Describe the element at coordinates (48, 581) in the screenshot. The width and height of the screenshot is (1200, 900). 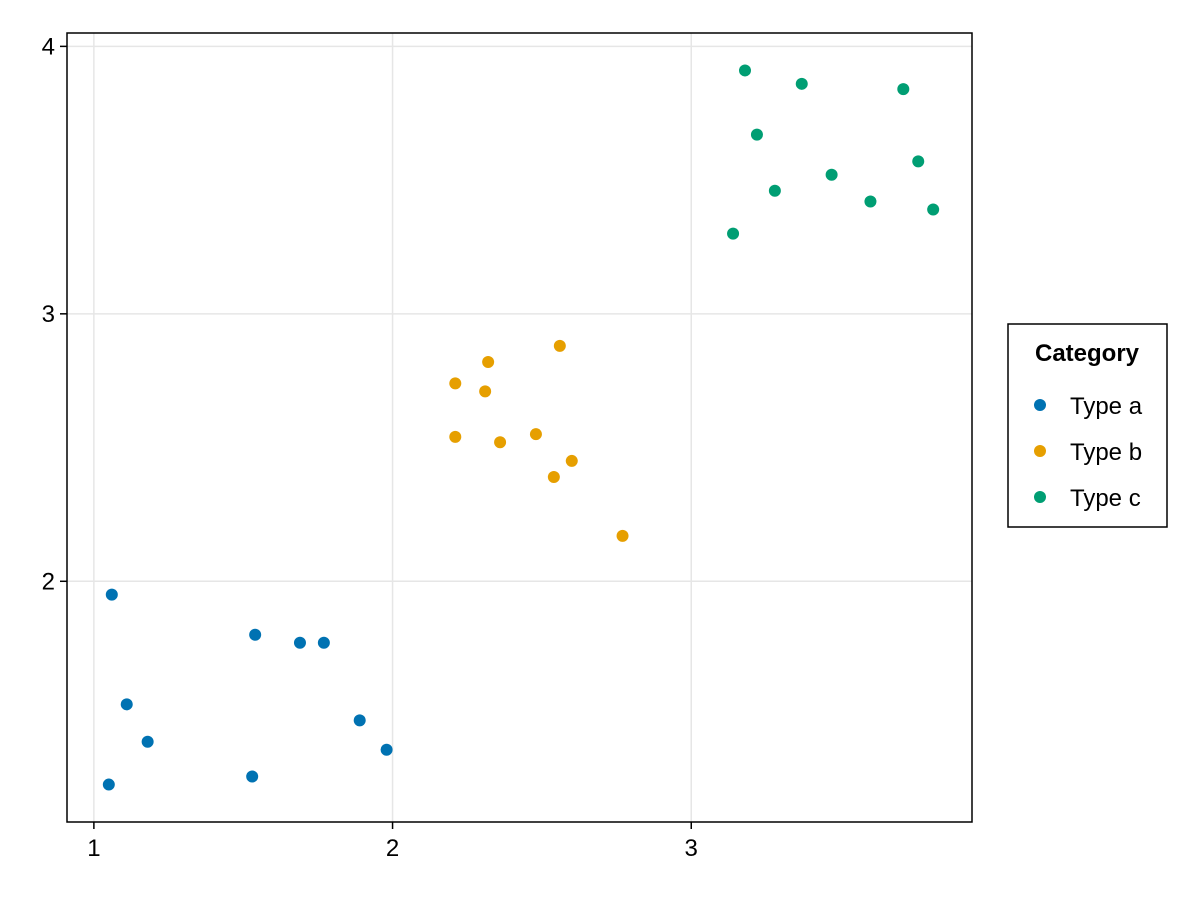
I see `y-tick-label: 2` at that location.